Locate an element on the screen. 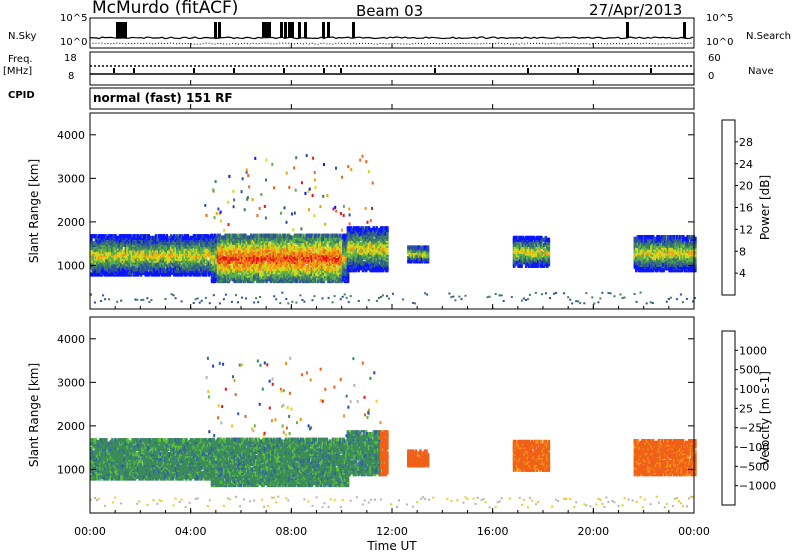 This screenshot has width=800, height=554. colorbar-tick-label: 16 is located at coordinates (746, 208).